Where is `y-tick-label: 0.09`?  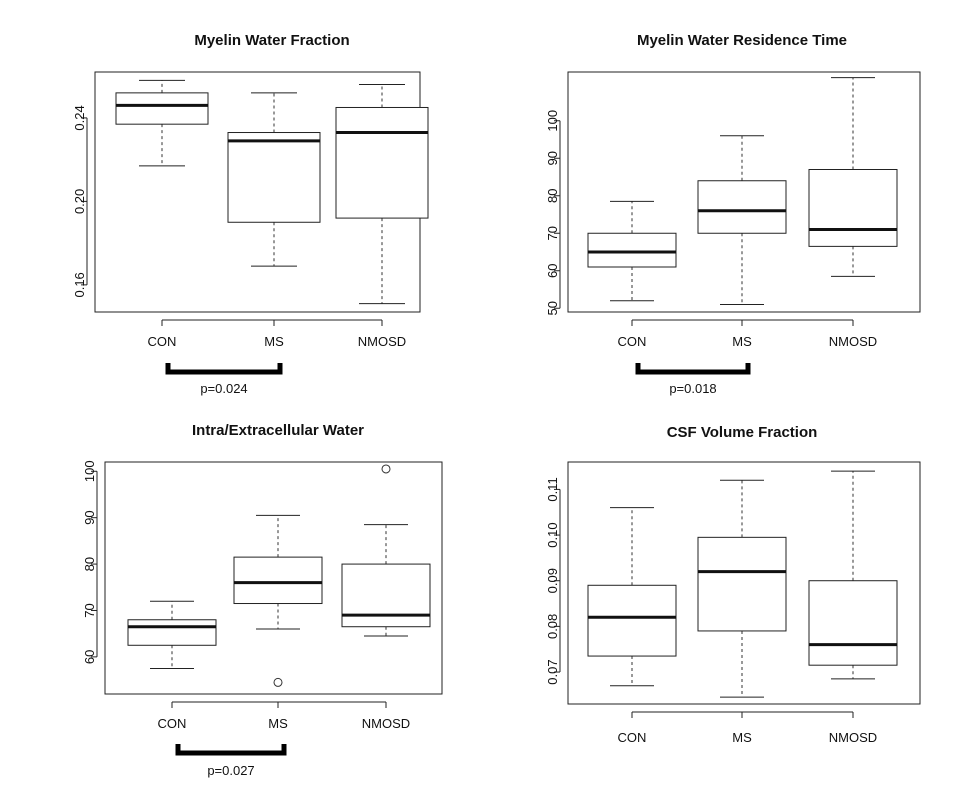 y-tick-label: 0.09 is located at coordinates (552, 580).